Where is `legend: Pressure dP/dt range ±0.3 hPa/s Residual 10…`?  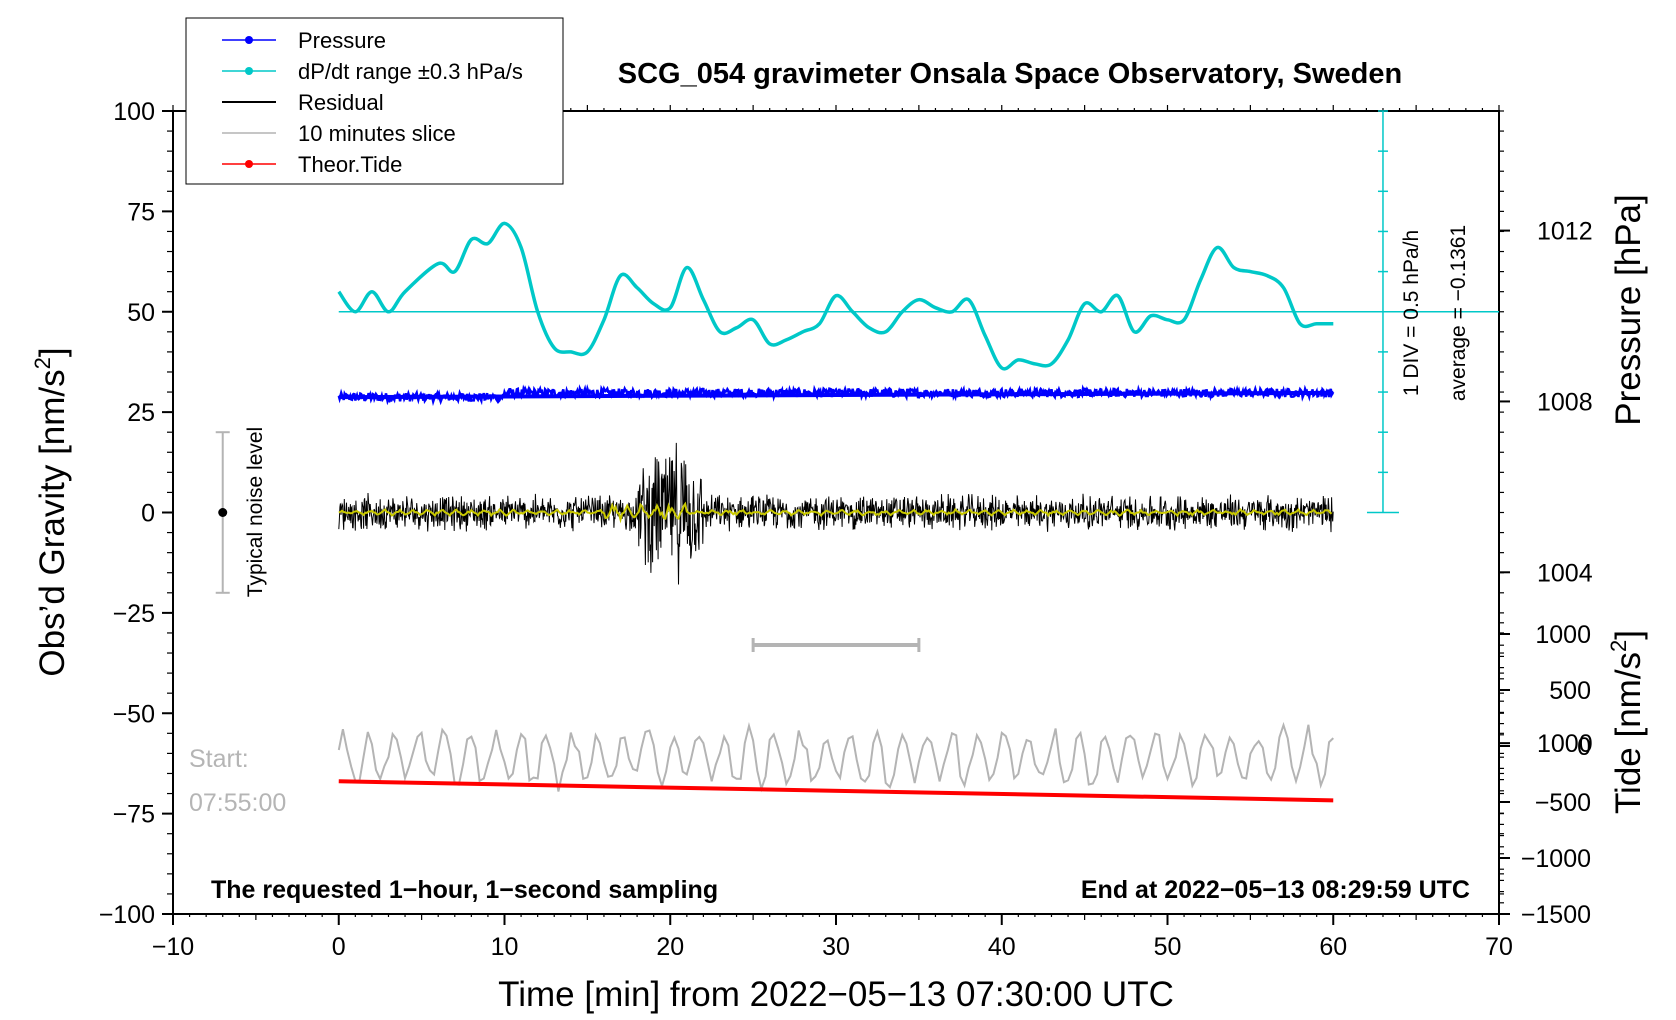
legend: Pressure dP/dt range ±0.3 hPa/s Residual 10… is located at coordinates (374, 101).